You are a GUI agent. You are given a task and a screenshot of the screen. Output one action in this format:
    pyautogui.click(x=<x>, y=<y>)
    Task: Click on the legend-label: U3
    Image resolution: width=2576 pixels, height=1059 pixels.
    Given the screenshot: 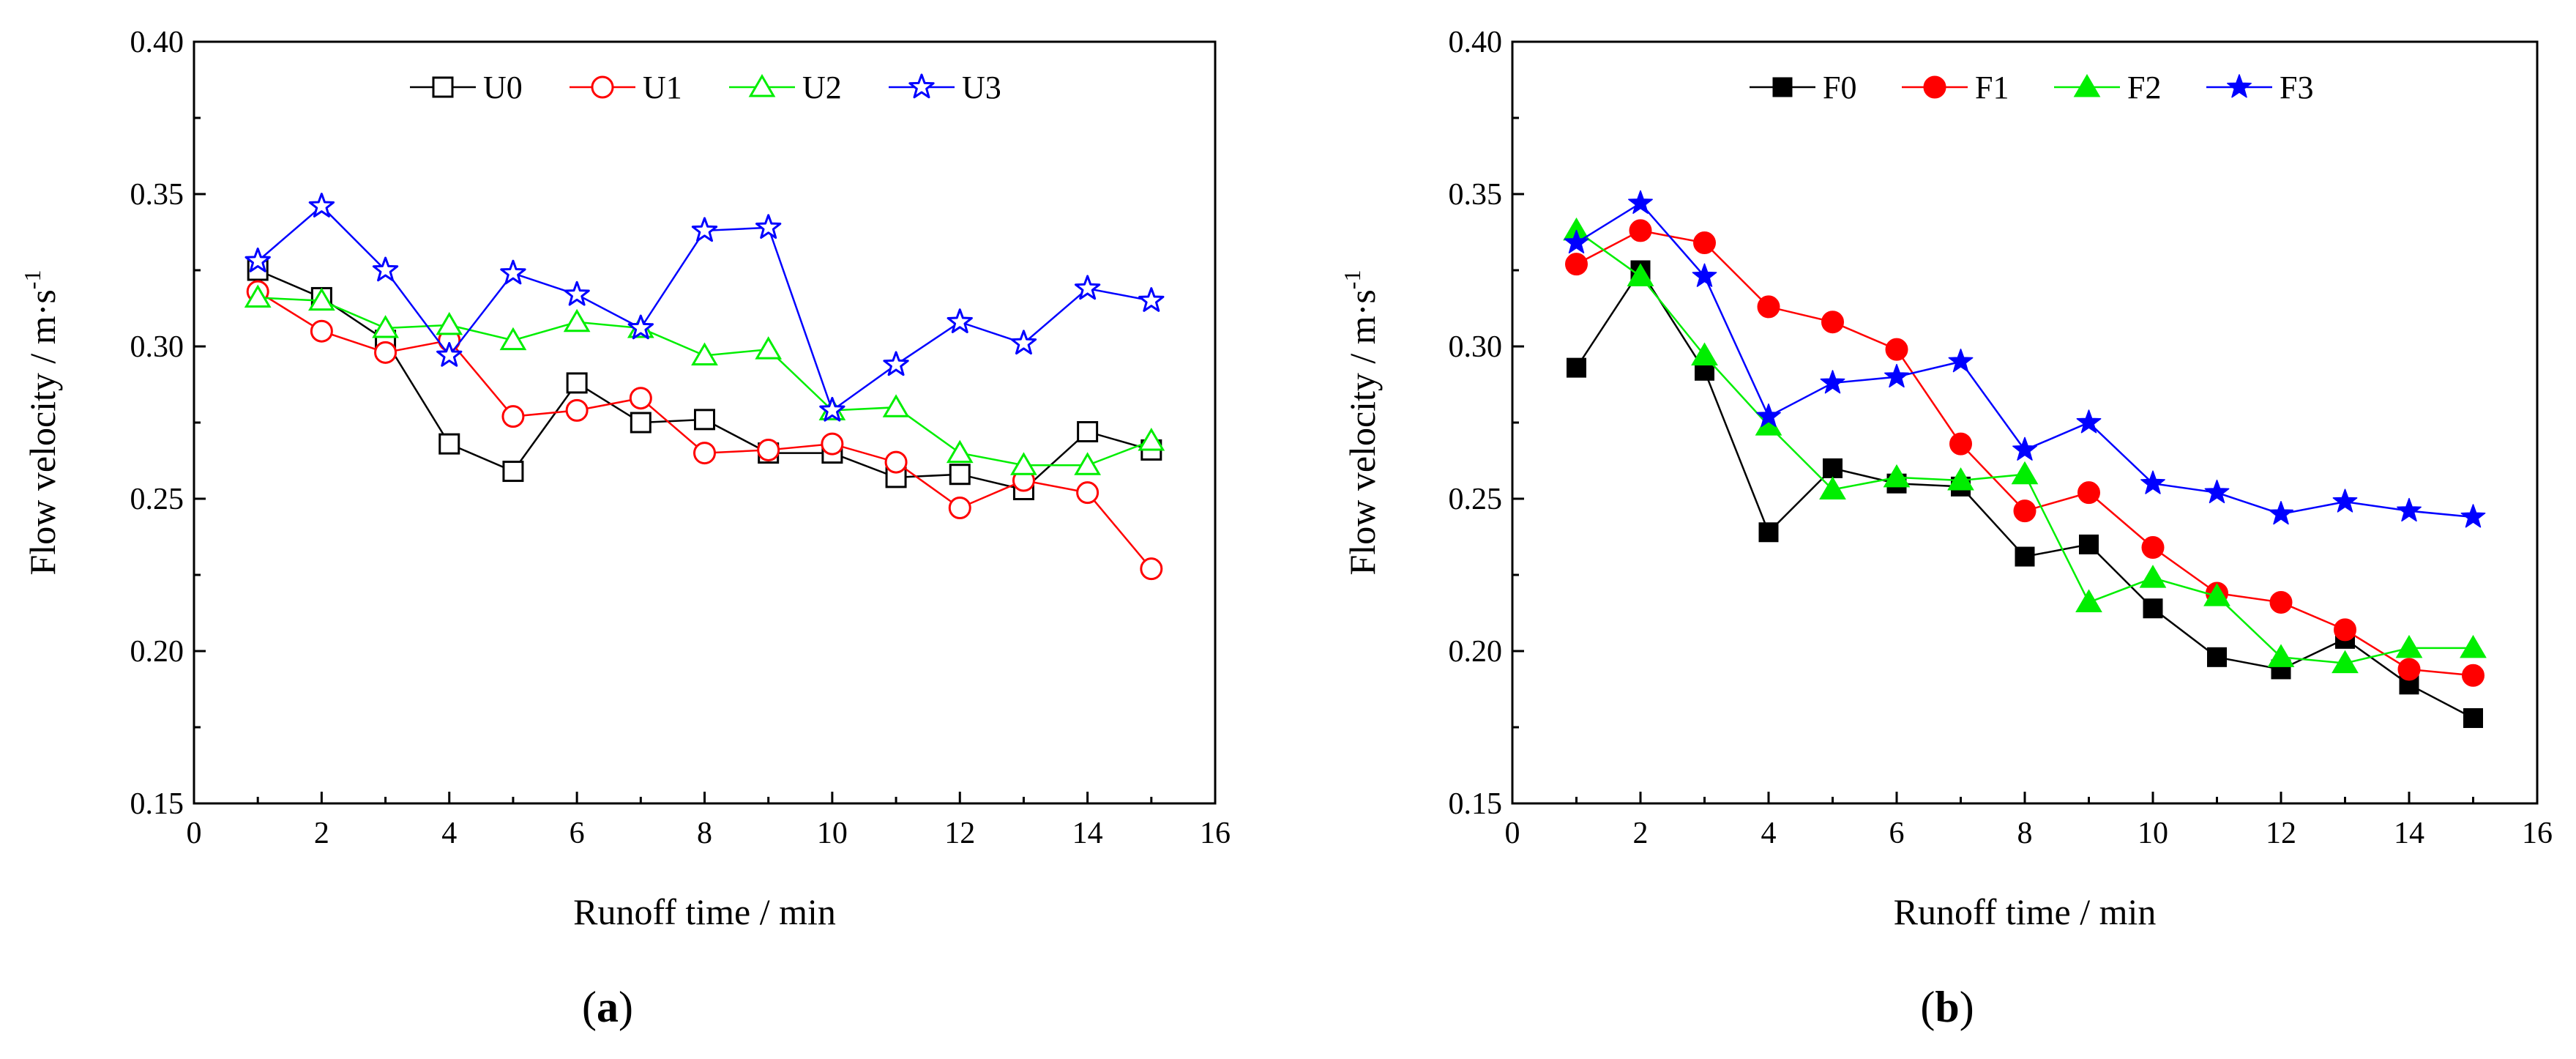 What is the action you would take?
    pyautogui.click(x=981, y=87)
    